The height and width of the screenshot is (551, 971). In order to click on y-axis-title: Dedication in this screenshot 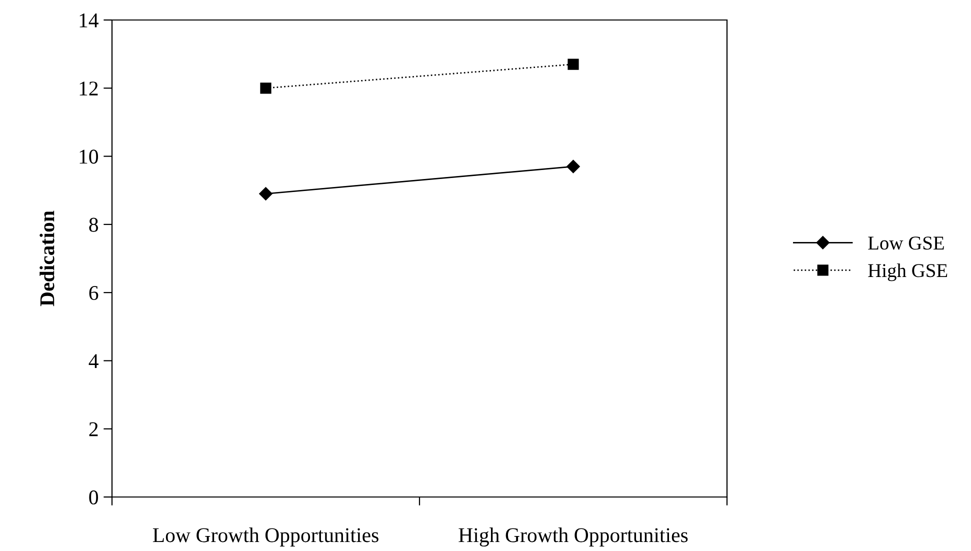, I will do `click(47, 258)`.